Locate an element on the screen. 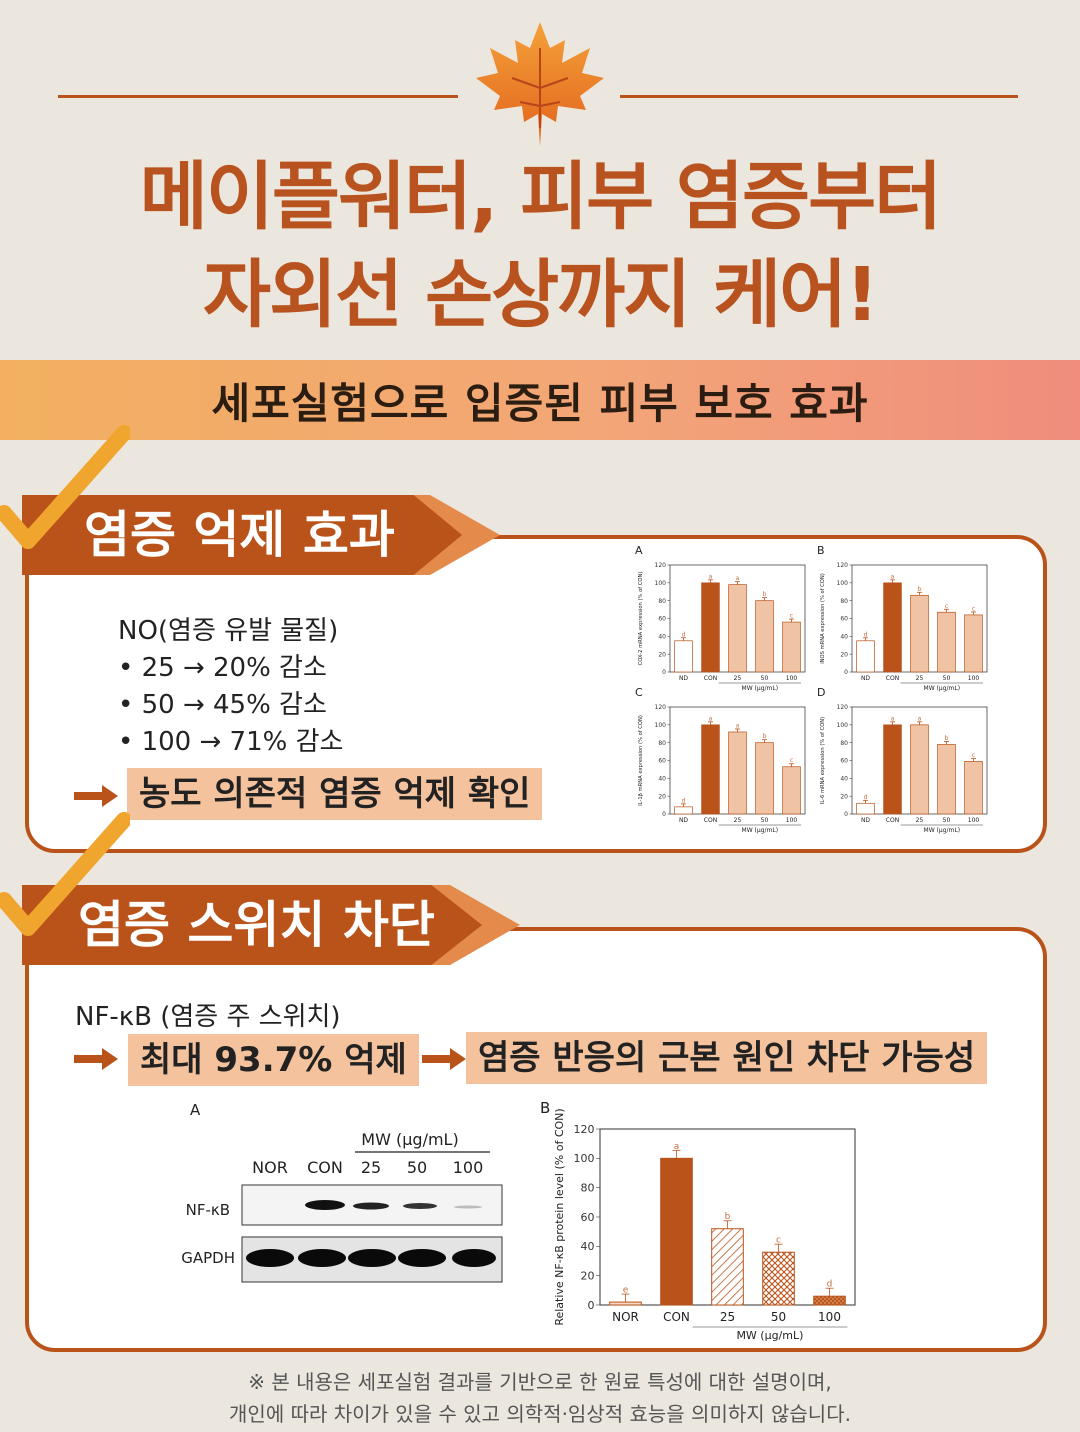  section1-bullet: • 25 → 20% 감소 is located at coordinates (222, 668).